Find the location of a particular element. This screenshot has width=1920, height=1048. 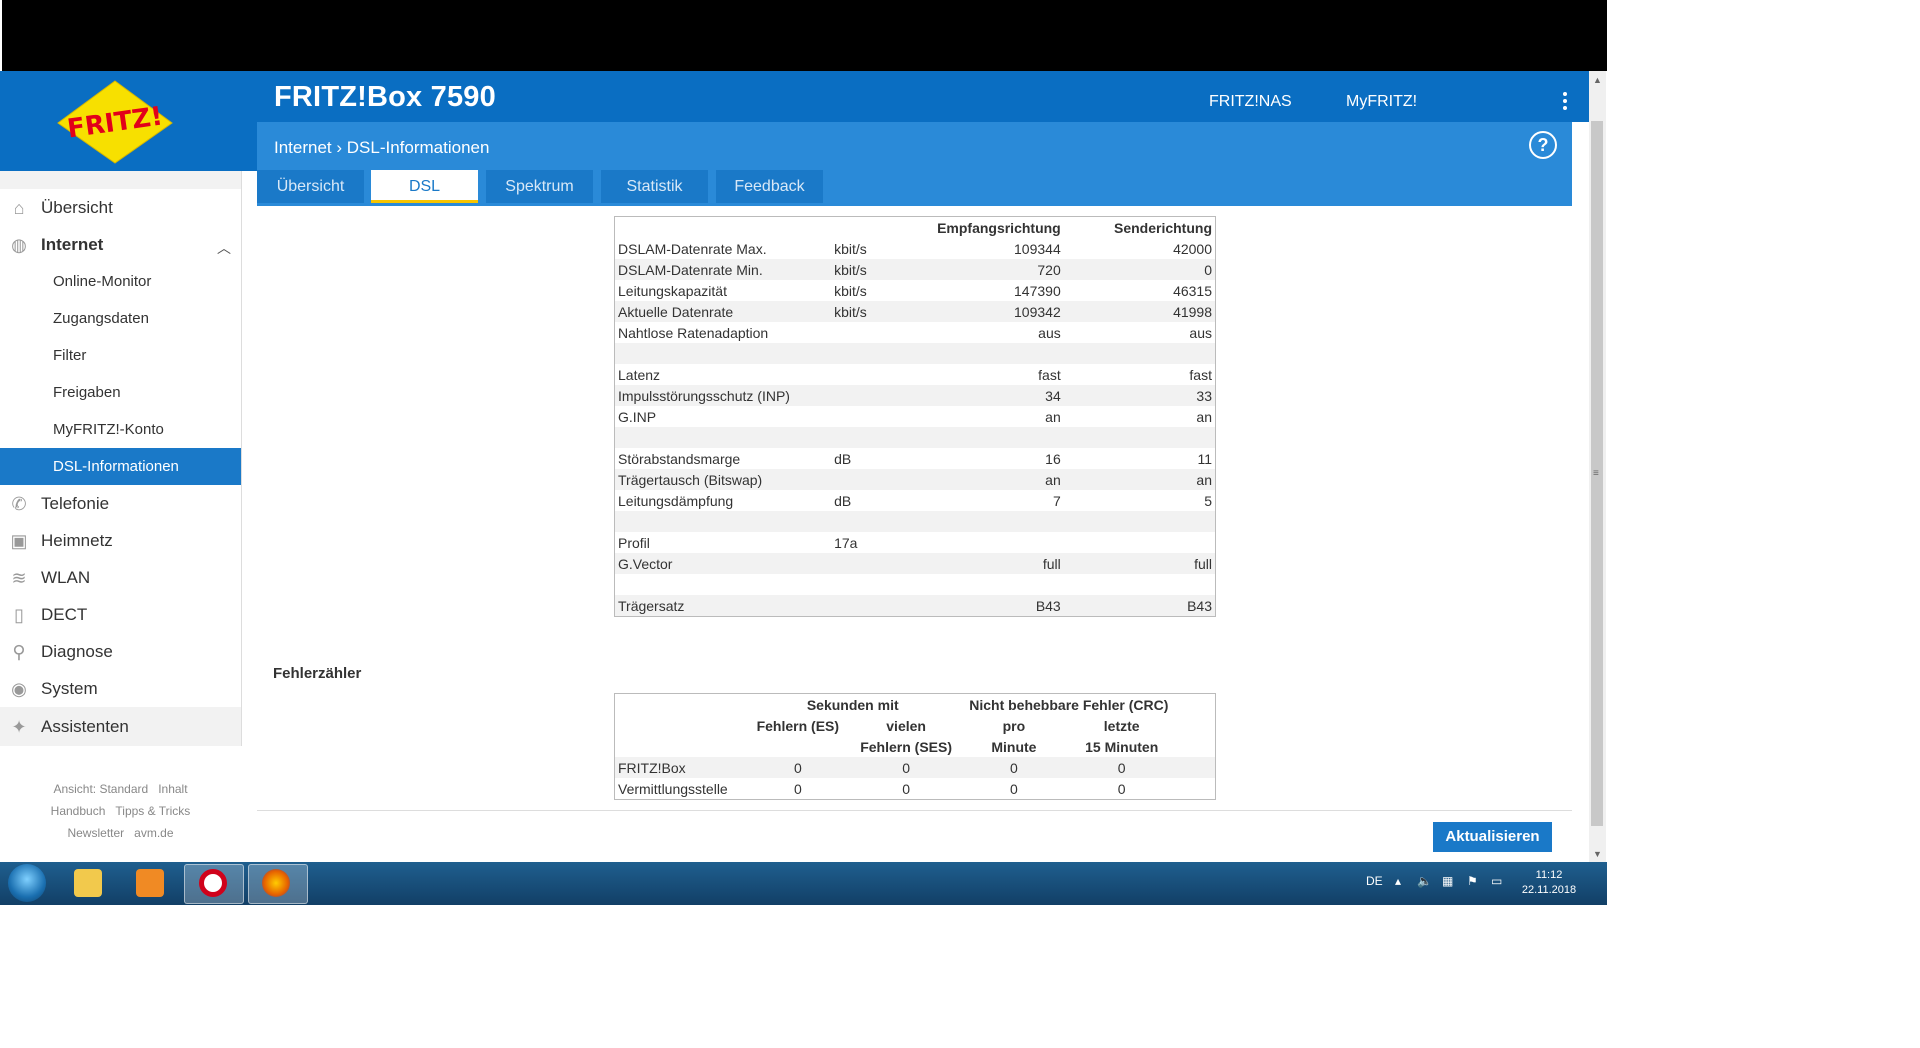

cell-down: 34 is located at coordinates (991, 395).